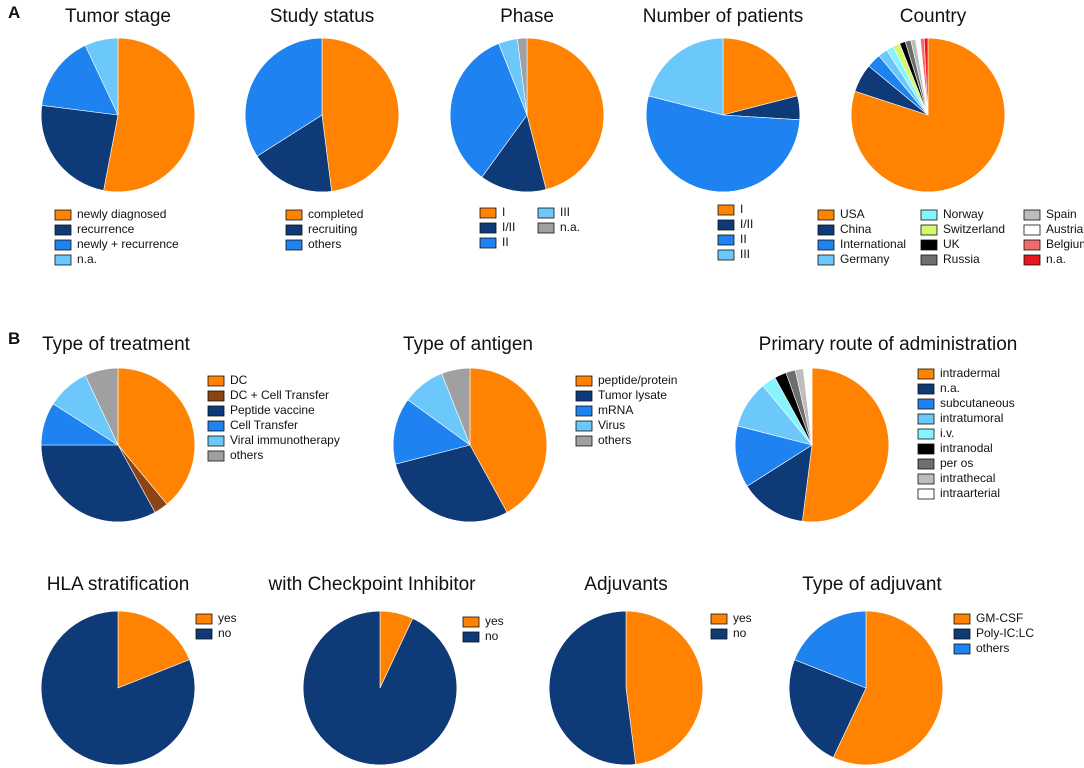 Image resolution: width=1084 pixels, height=768 pixels. What do you see at coordinates (335, 214) in the screenshot?
I see `legend-label: completed` at bounding box center [335, 214].